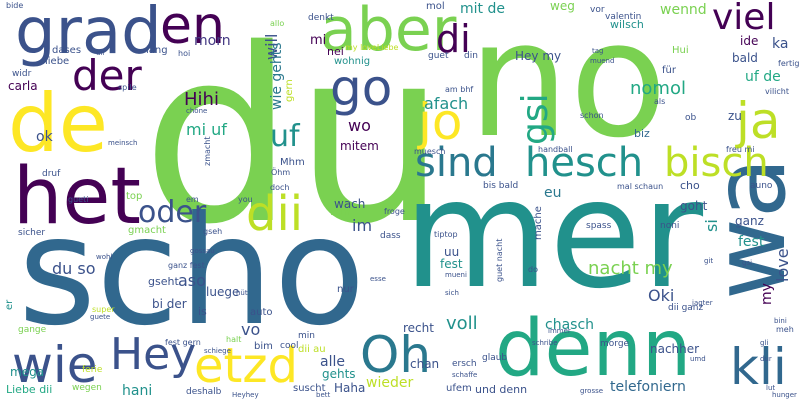 This screenshot has height=400, width=800. What do you see at coordinates (675, 349) in the screenshot?
I see `cloud-word: nachher` at bounding box center [675, 349].